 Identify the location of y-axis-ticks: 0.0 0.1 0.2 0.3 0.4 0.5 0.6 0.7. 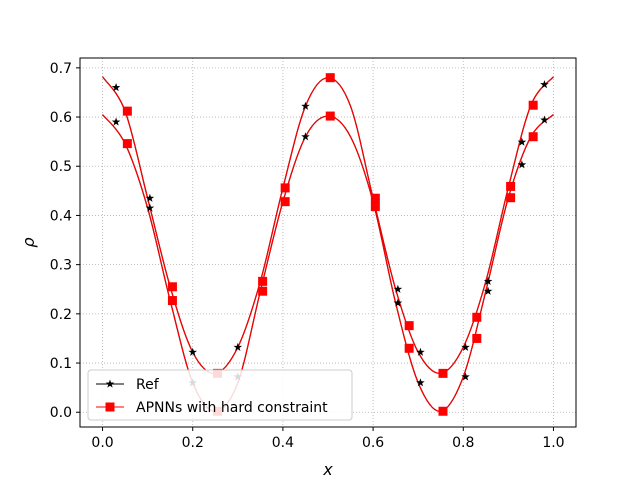
(65, 241).